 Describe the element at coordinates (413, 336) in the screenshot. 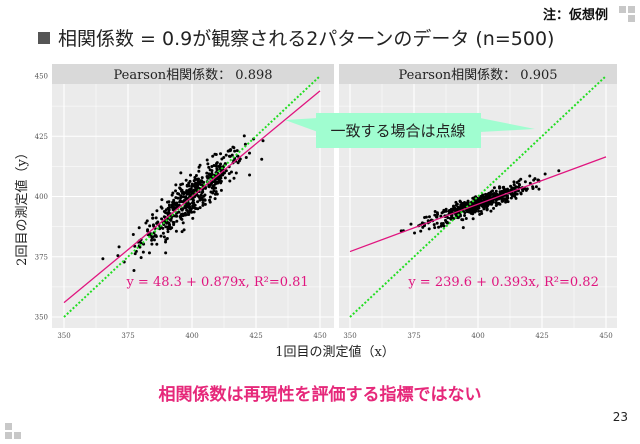

I see `x-tick-label: 375` at that location.